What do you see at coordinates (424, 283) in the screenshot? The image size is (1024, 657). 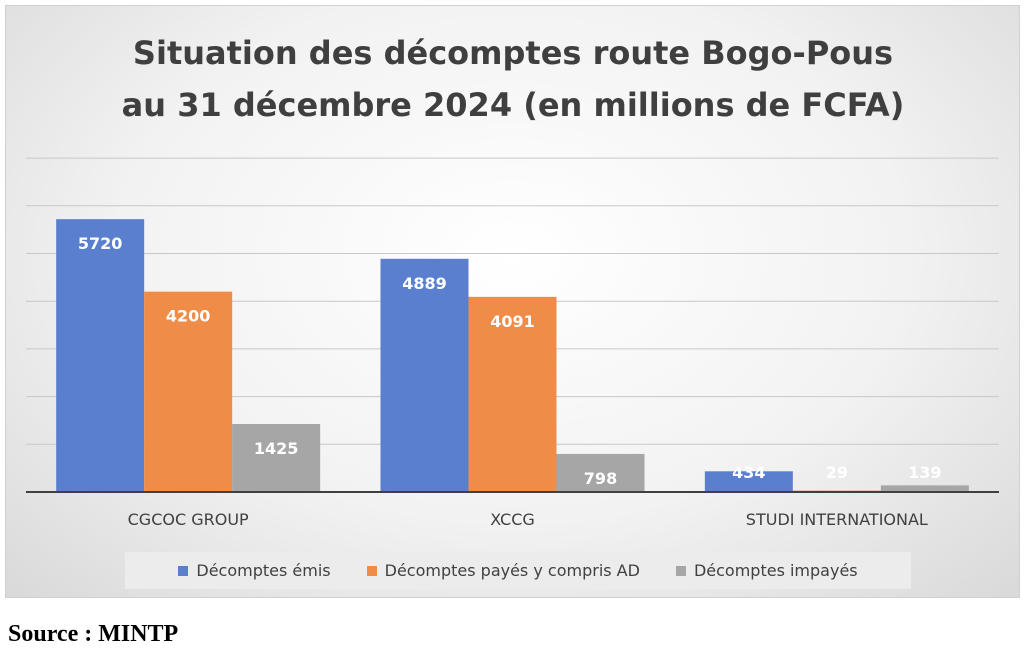 I see `data-label-2-series-1: 4889` at bounding box center [424, 283].